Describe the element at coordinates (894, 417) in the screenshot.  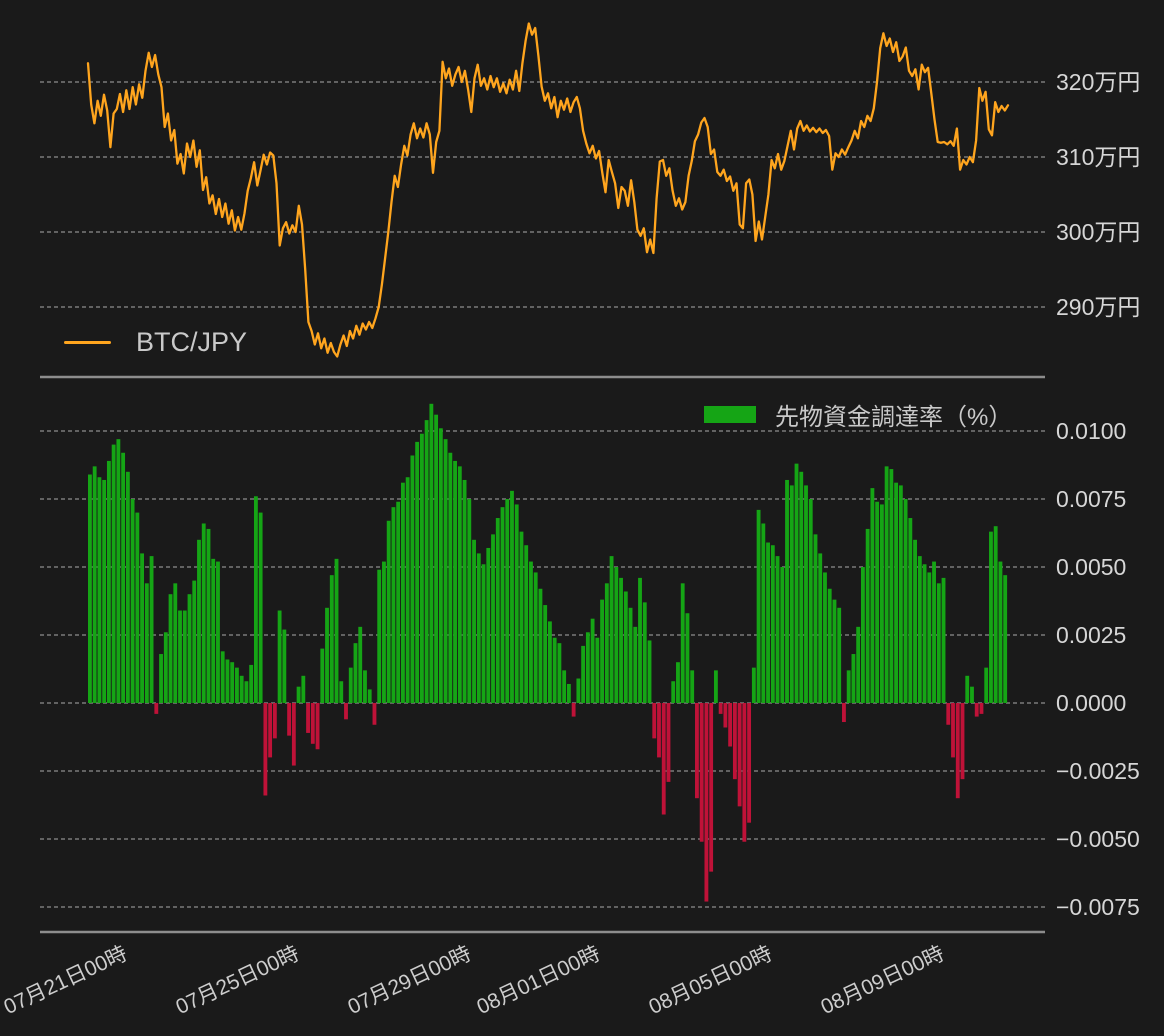
I see `funding-rate-legend-label: 先物資金調達率（%）` at that location.